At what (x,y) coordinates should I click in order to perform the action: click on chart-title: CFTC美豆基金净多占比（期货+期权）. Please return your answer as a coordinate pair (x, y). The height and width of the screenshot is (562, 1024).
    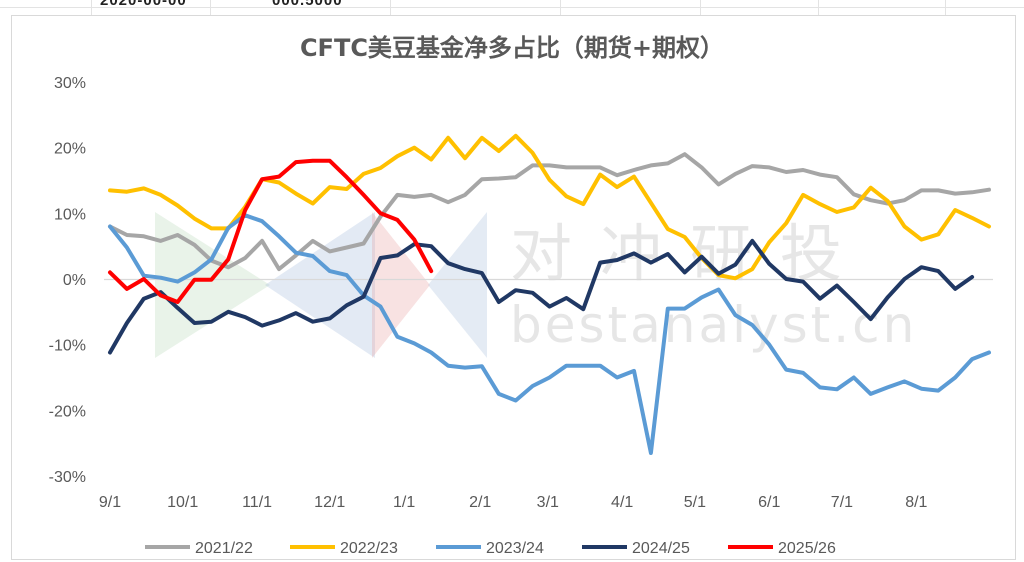
    Looking at the image, I should click on (512, 48).